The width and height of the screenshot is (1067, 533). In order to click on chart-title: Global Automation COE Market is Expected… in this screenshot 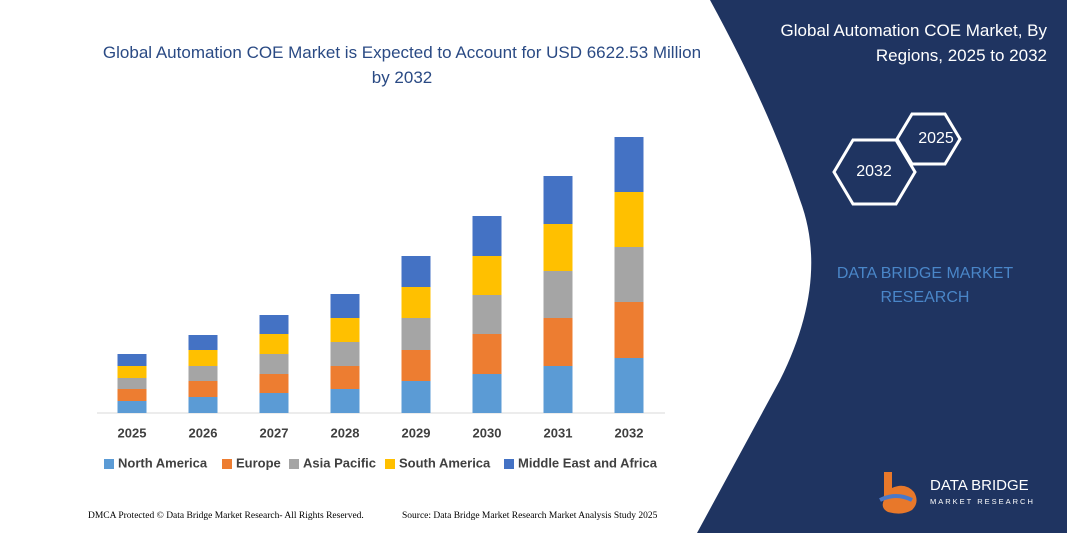, I will do `click(402, 65)`.